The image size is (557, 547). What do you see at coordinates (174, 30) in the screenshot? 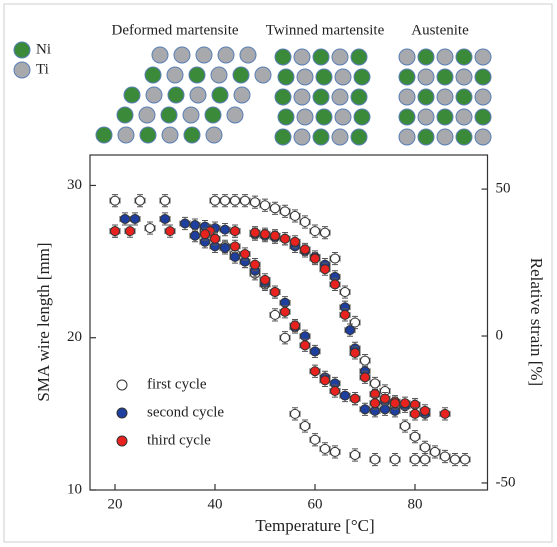
I see `panel-title: Deformed martensite` at bounding box center [174, 30].